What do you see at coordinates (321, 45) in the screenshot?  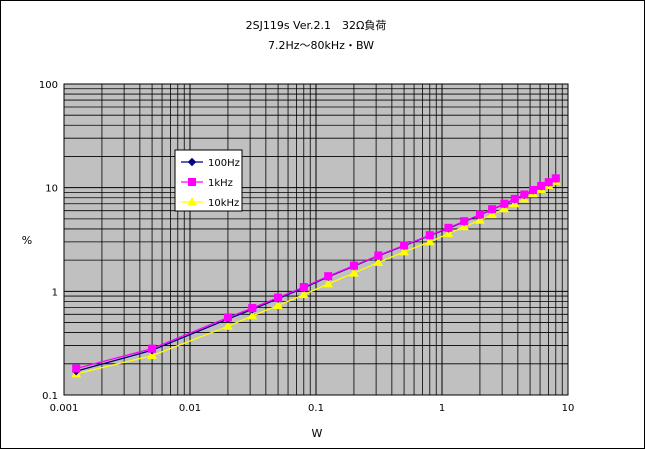 I see `chart-subtitle: 7.2Hz〜80kHz・BW` at bounding box center [321, 45].